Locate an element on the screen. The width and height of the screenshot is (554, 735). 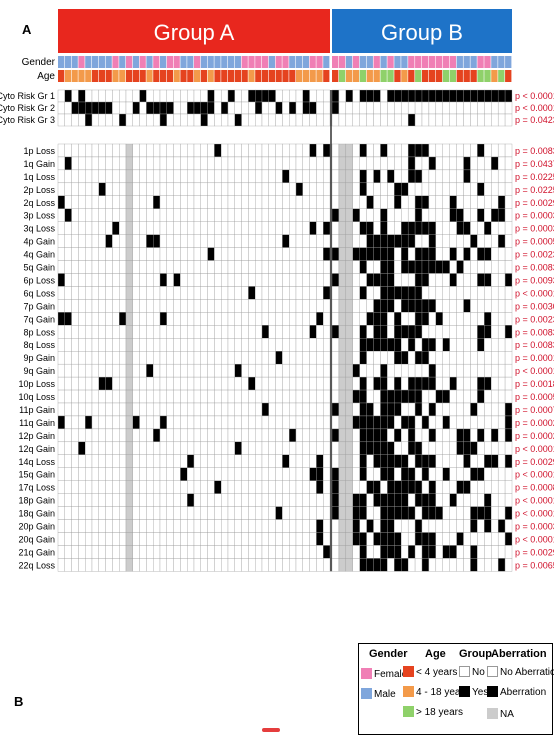
row-label: 6q Loss is located at coordinates (39, 293).